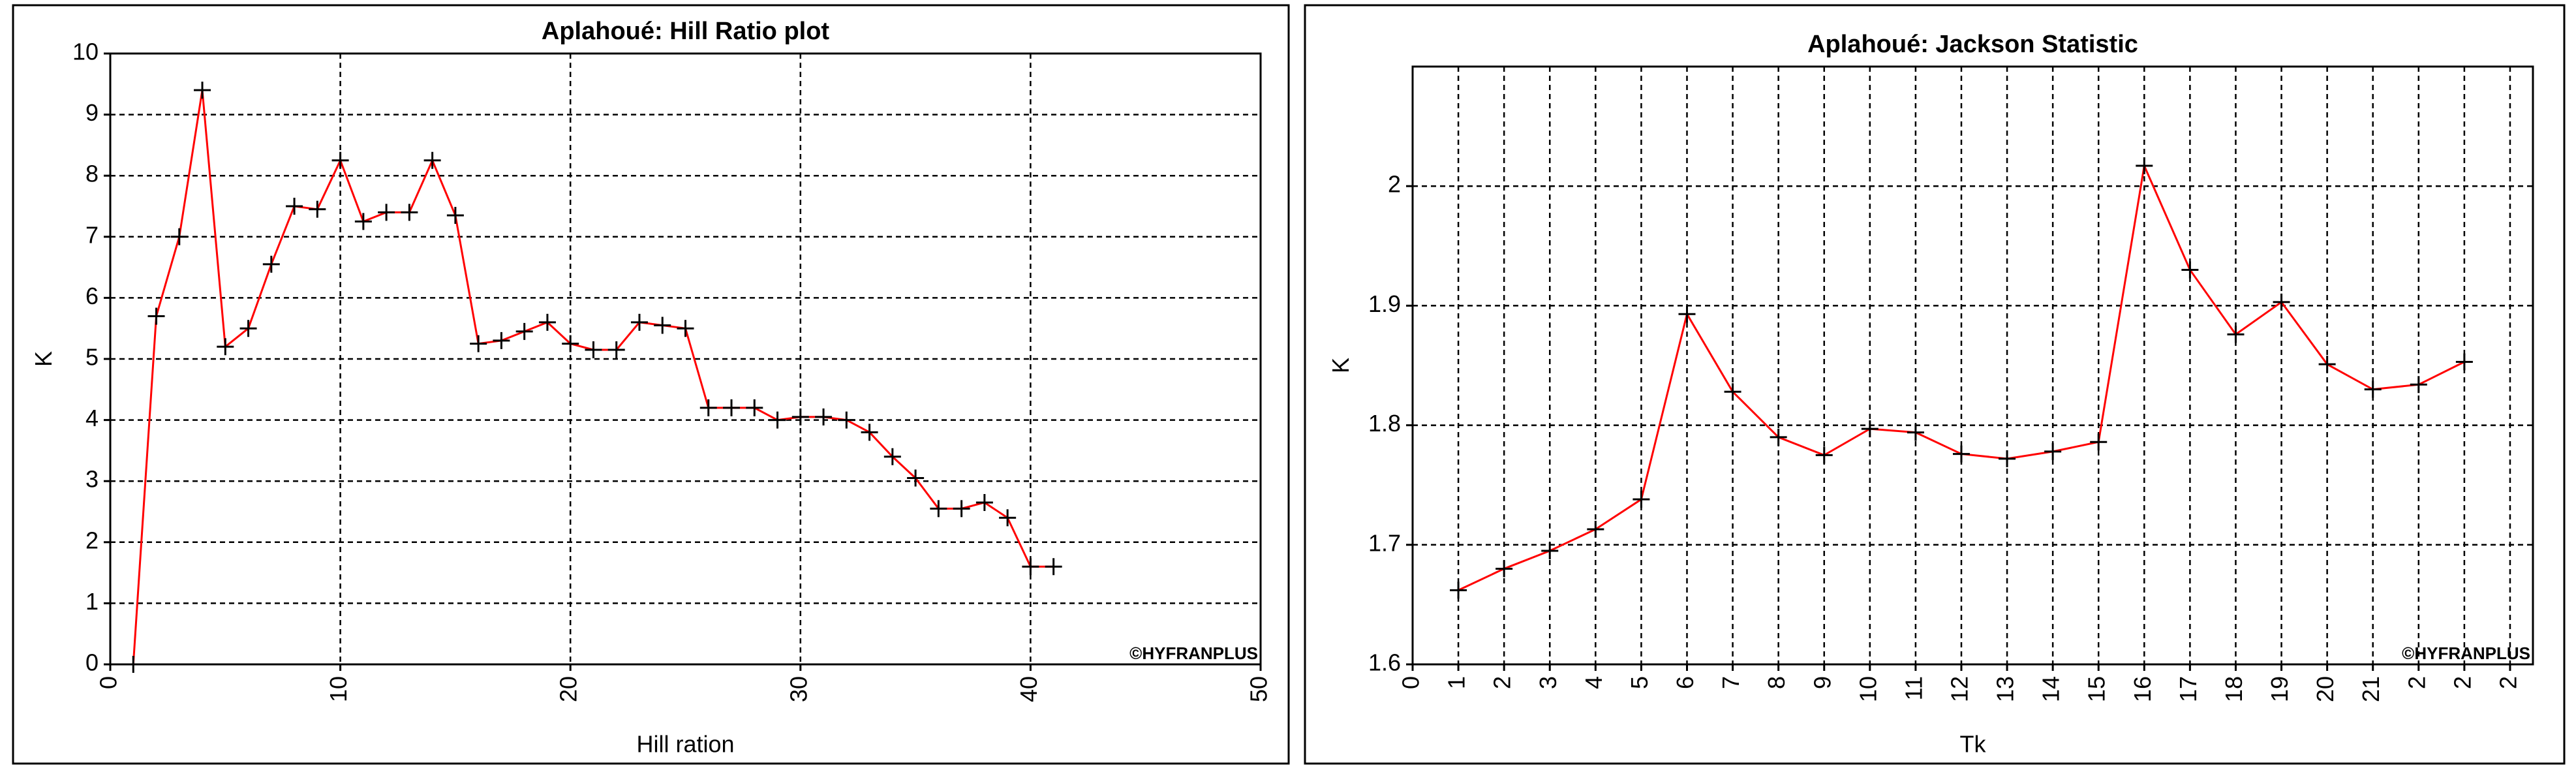  What do you see at coordinates (686, 31) in the screenshot?
I see `chart-title: Aplahoué: Hill Ratio plot` at bounding box center [686, 31].